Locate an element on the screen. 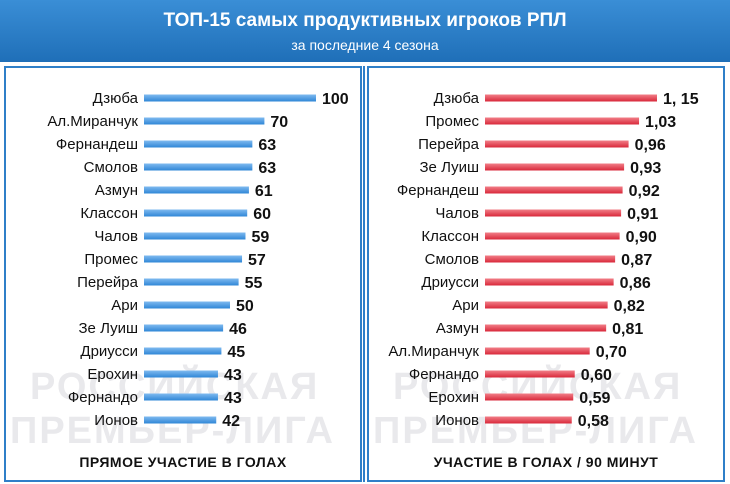  value-label: 1,03 is located at coordinates (660, 122).